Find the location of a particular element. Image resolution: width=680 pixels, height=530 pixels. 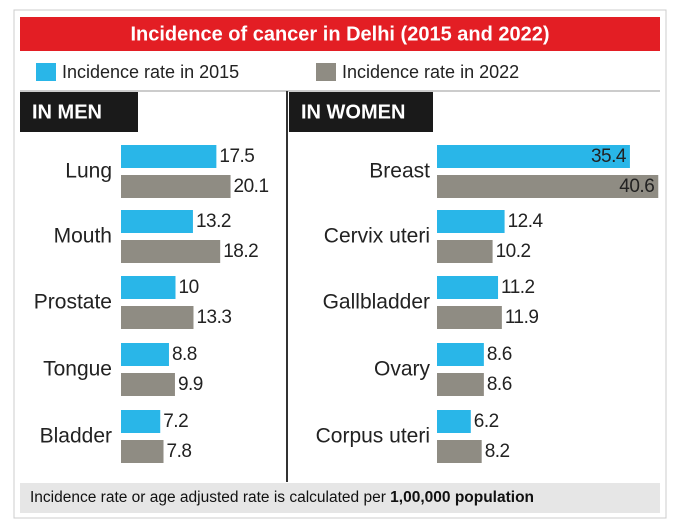

value-label: 7.8 is located at coordinates (179, 451).